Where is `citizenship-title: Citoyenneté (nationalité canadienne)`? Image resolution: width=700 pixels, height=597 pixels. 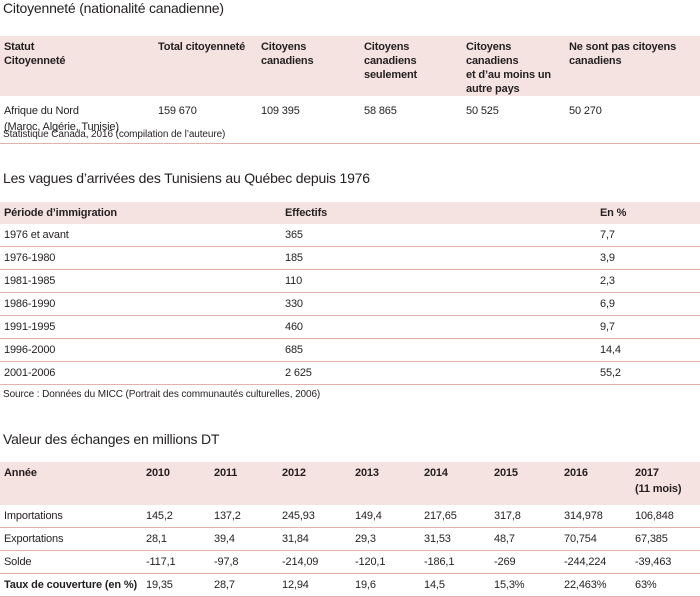 citizenship-title: Citoyenneté (nationalité canadienne) is located at coordinates (113, 8).